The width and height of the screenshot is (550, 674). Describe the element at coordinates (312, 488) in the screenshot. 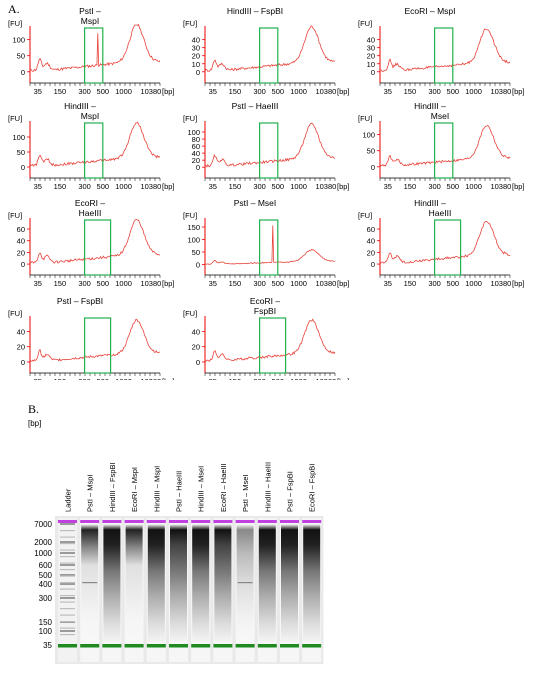

I see `lane-label: EcoRI – FspBI` at that location.